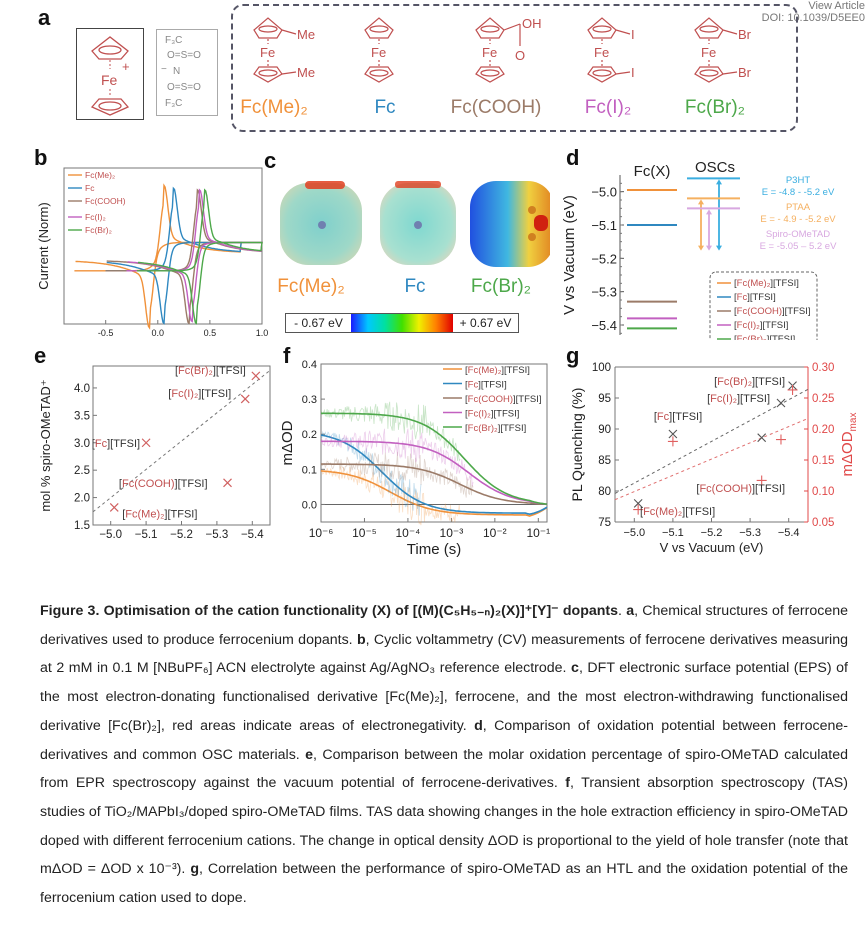 Image resolution: width=867 pixels, height=944 pixels. Describe the element at coordinates (184, 55) in the screenshot. I see `so2-top: O=S=O` at that location.